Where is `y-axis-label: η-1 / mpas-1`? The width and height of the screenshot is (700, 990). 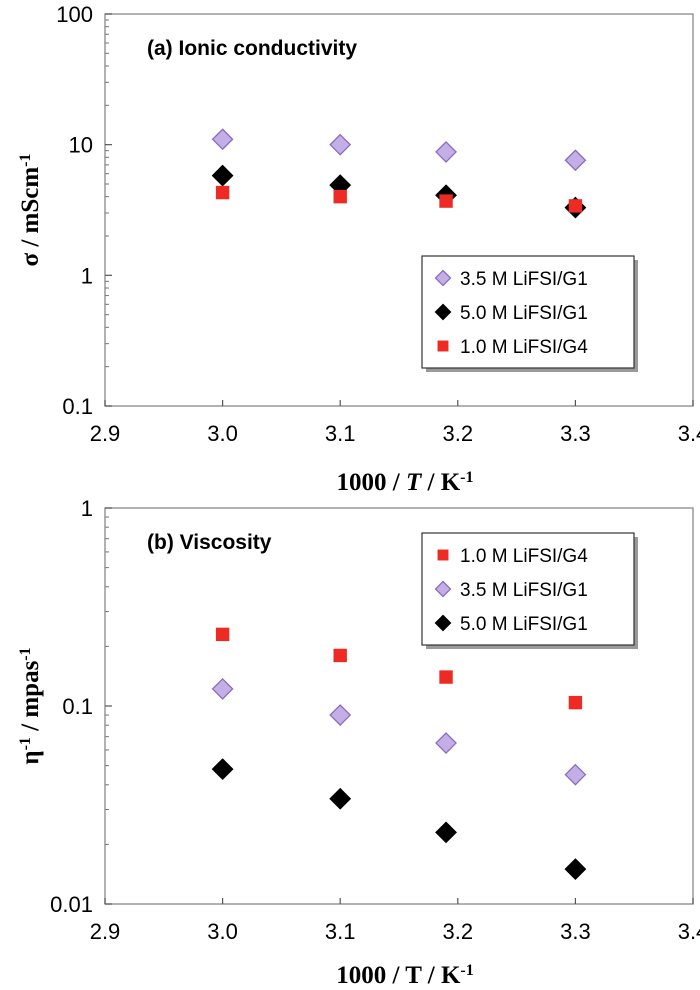 y-axis-label: η-1 / mpas-1 is located at coordinates (31, 705).